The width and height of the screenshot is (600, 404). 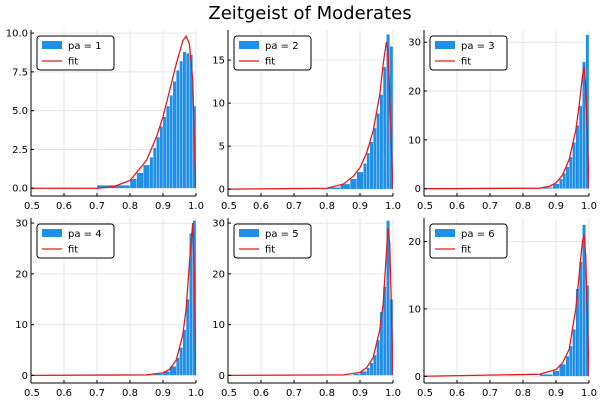 I want to click on subplot-2: 0.5 0.6 0.7 0.8 0.9 1.0 0 5 10 15 pa = 2 fit, so click(x=306, y=121).